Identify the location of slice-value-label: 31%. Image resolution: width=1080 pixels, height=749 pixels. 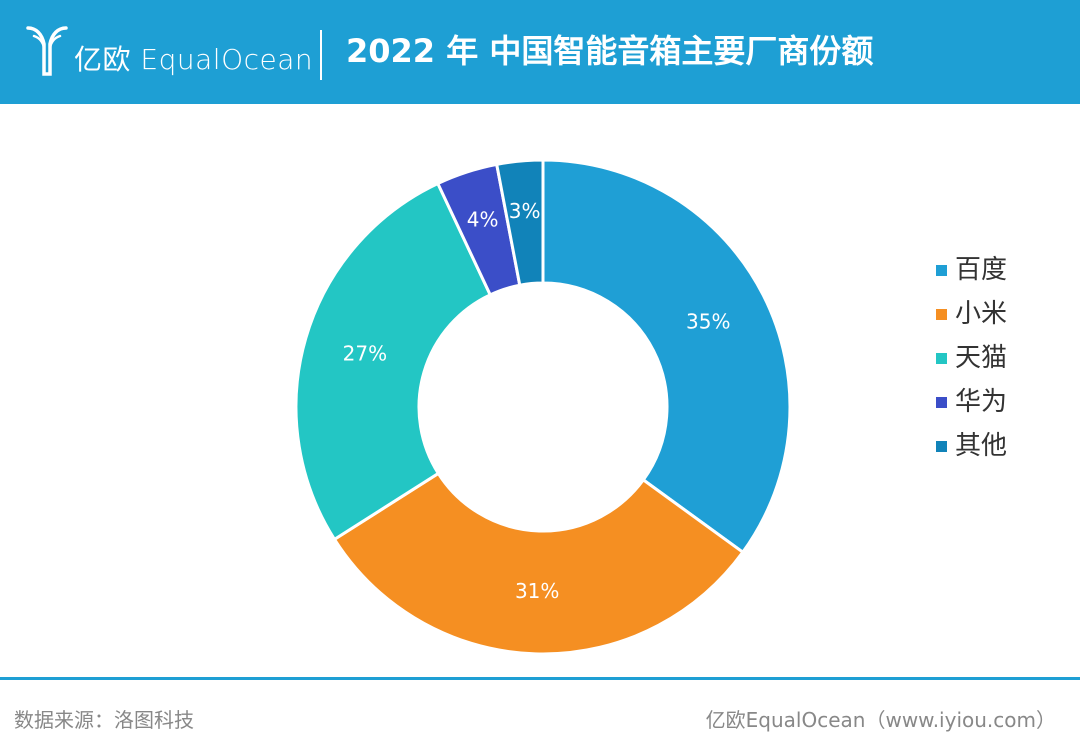
(537, 591).